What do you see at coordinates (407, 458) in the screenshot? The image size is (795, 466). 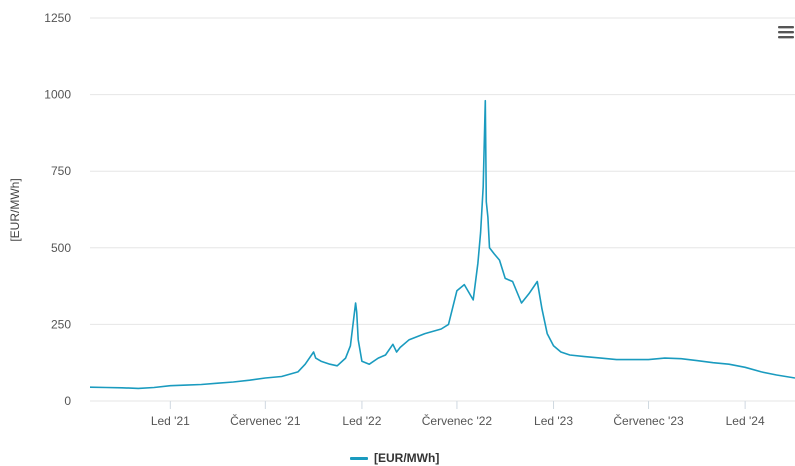 I see `legend-label: [EUR/MWh]` at bounding box center [407, 458].